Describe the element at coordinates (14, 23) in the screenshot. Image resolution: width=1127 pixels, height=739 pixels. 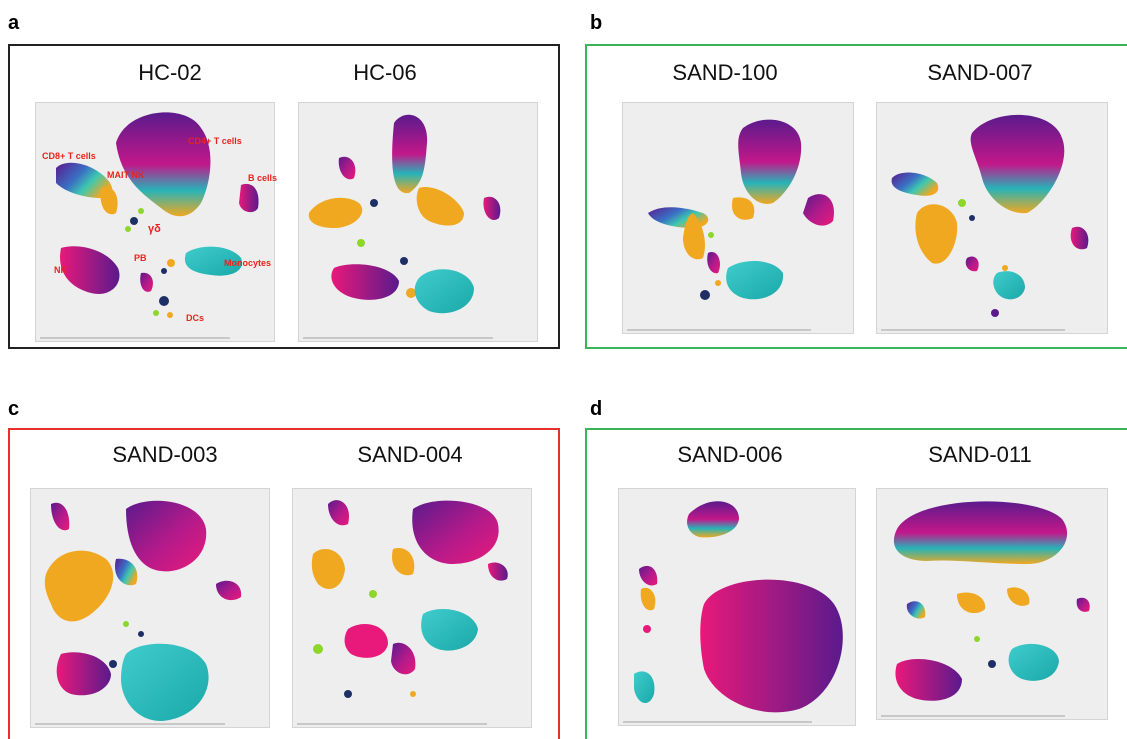
I see `panel-letter-a: a` at that location.